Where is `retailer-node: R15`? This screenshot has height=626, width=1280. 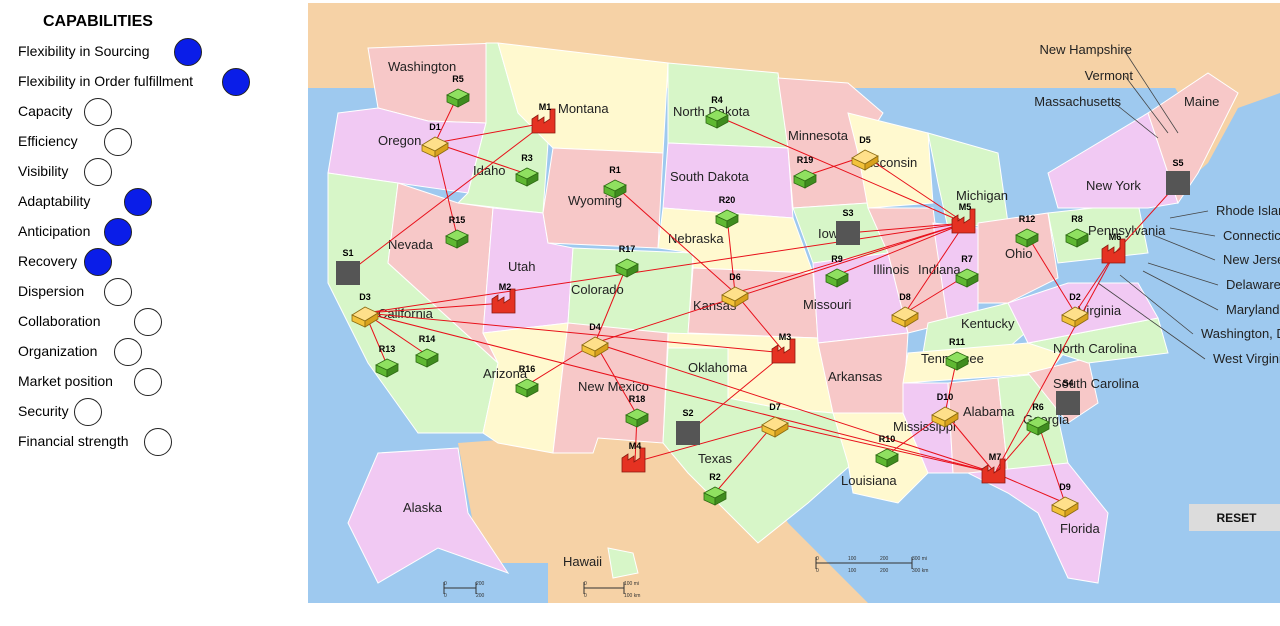
retailer-node: R15 is located at coordinates (457, 232).